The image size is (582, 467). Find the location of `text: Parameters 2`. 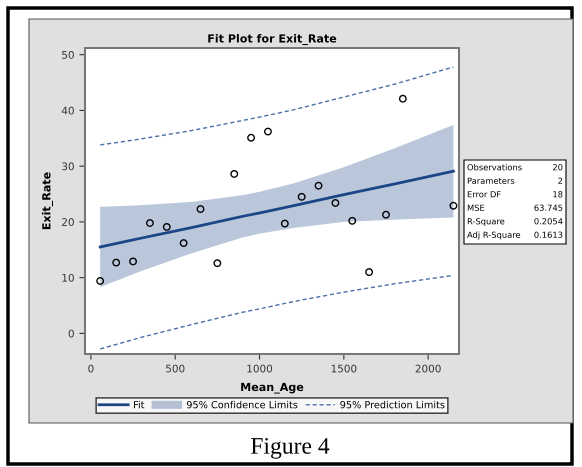

text: Parameters 2 is located at coordinates (515, 181).